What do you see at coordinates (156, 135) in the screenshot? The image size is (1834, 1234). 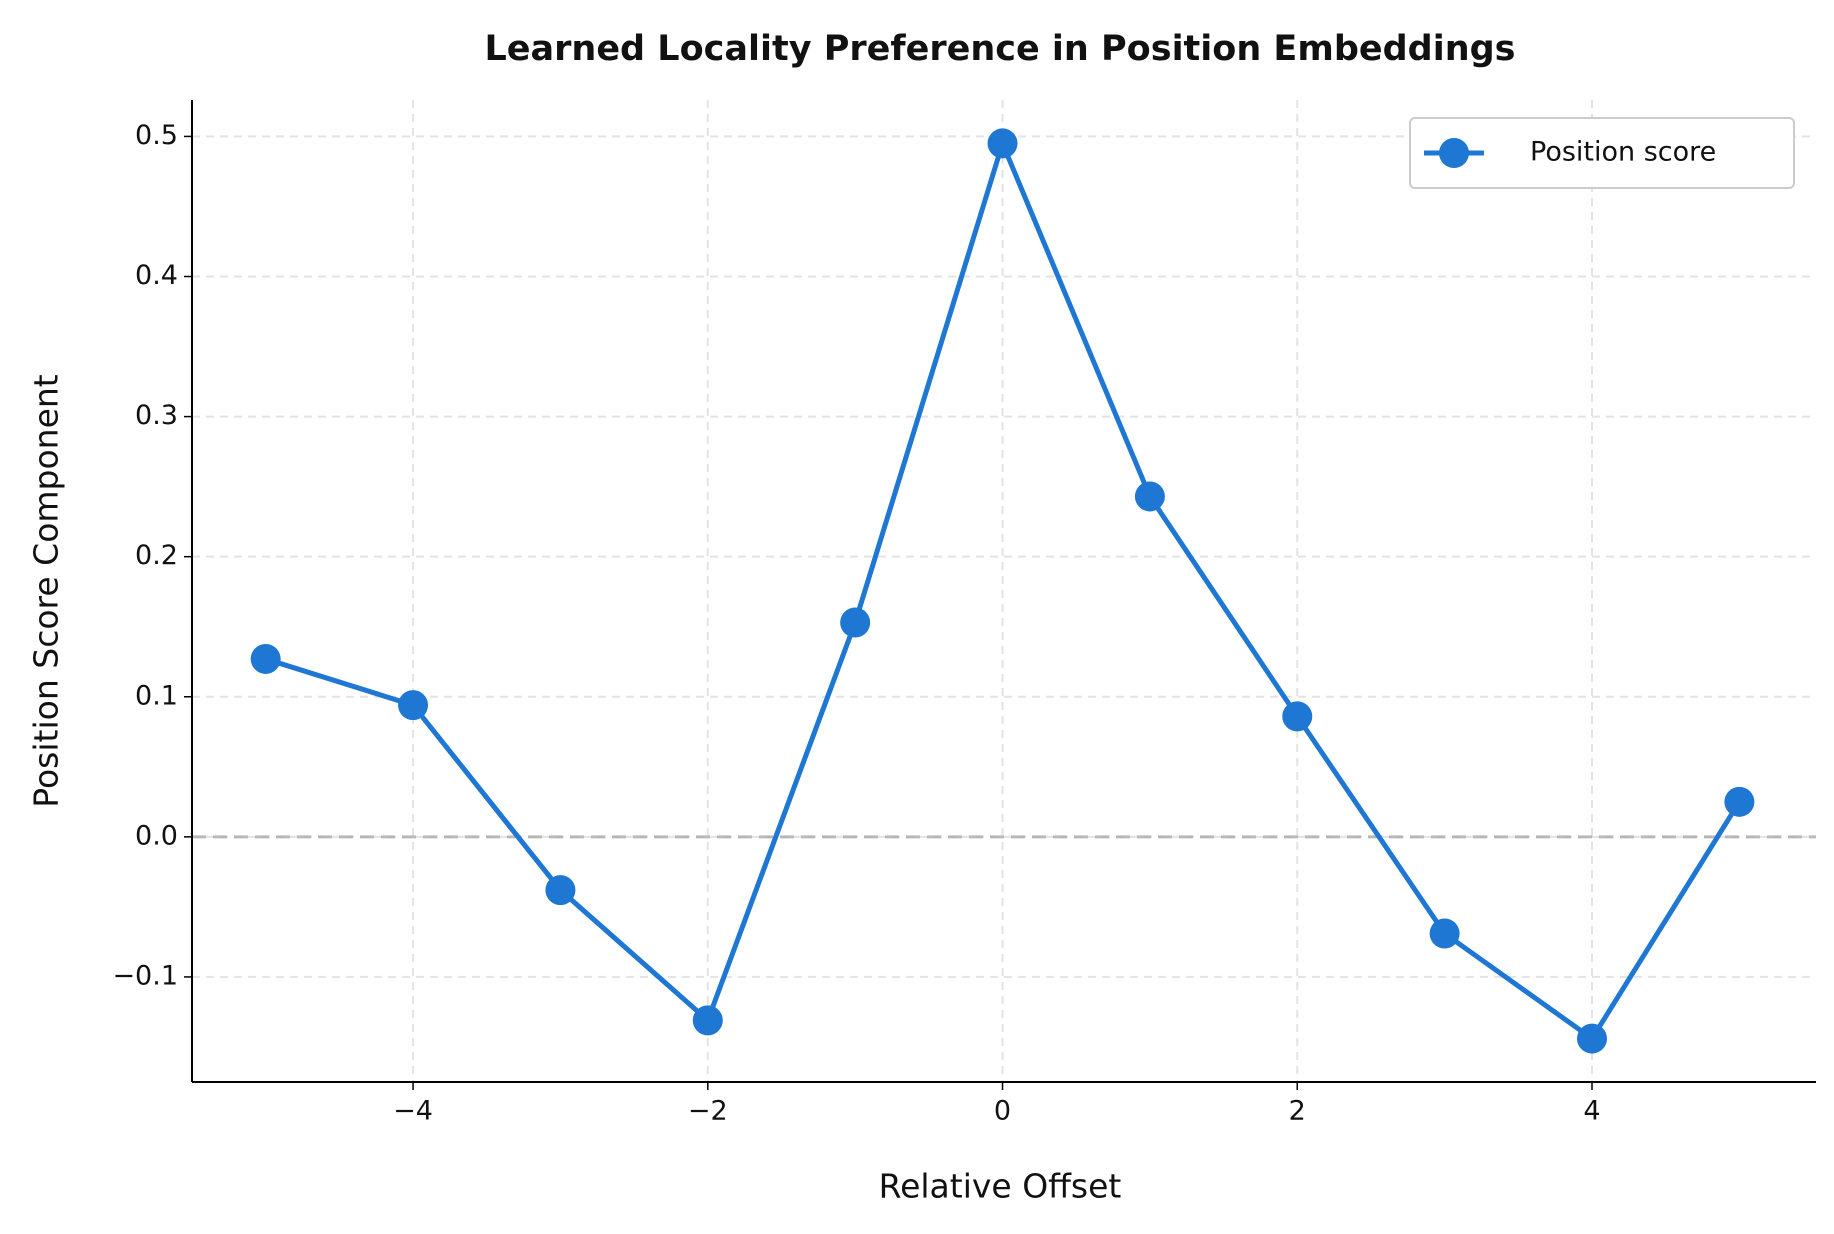 I see `y-tick-label: 0.5` at bounding box center [156, 135].